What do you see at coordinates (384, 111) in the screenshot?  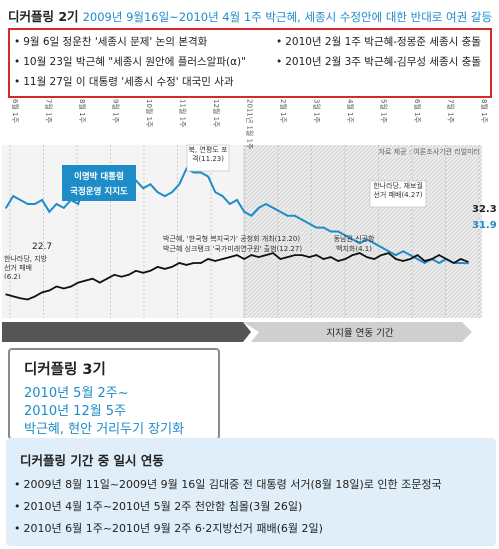 I see `x-tick-label: 5월 1주` at bounding box center [384, 111].